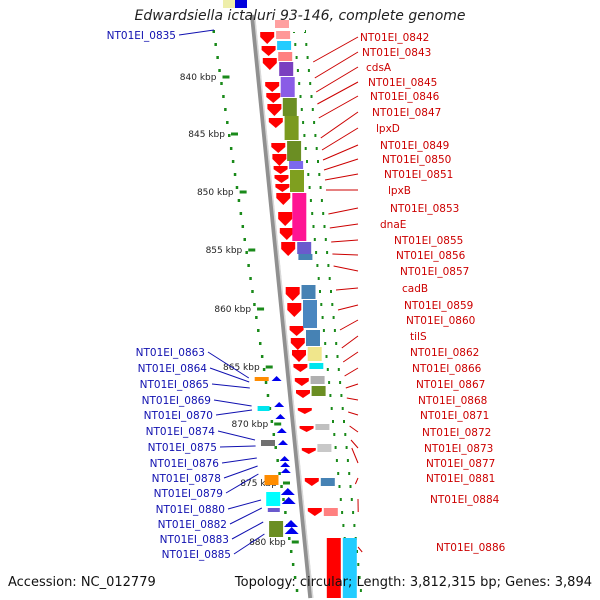 The image size is (600, 600). What do you see at coordinates (402, 83) in the screenshot?
I see `right-gene-label: NT01EI_0845` at bounding box center [402, 83].